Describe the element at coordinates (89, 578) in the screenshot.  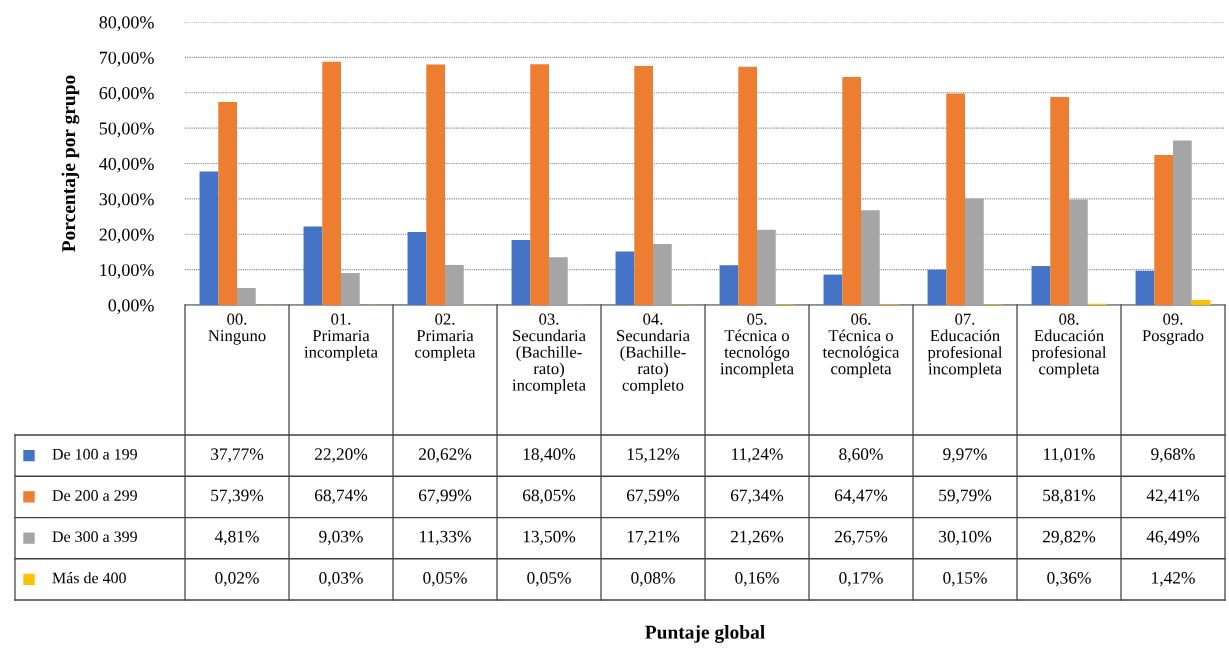
I see `legend-label: Más de 400` at that location.